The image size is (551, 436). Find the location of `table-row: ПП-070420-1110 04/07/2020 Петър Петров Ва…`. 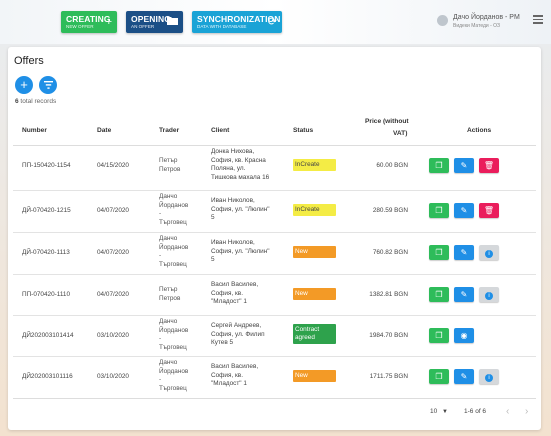

table-row: ПП-070420-1110 04/07/2020 Петър Петров Ва… is located at coordinates (274, 295).